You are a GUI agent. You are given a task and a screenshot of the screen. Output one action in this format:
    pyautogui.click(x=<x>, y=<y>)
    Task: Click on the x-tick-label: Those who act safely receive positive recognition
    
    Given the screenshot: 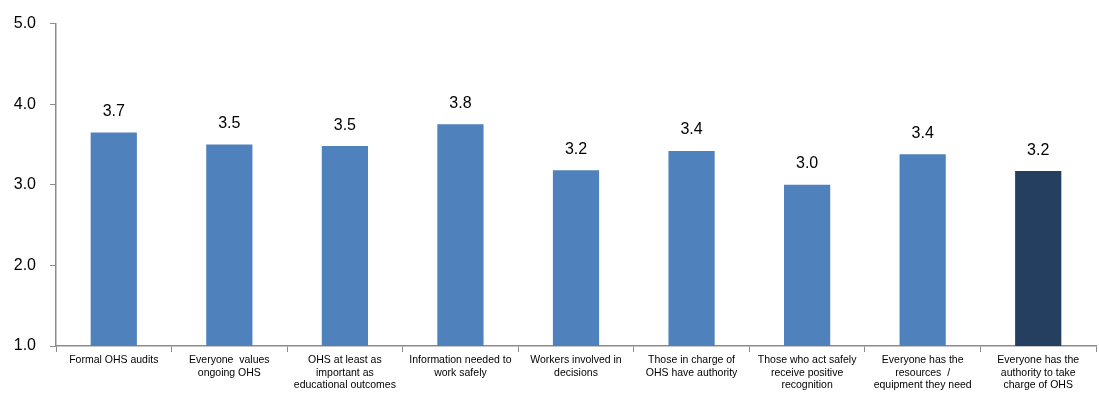 What is the action you would take?
    pyautogui.click(x=807, y=372)
    